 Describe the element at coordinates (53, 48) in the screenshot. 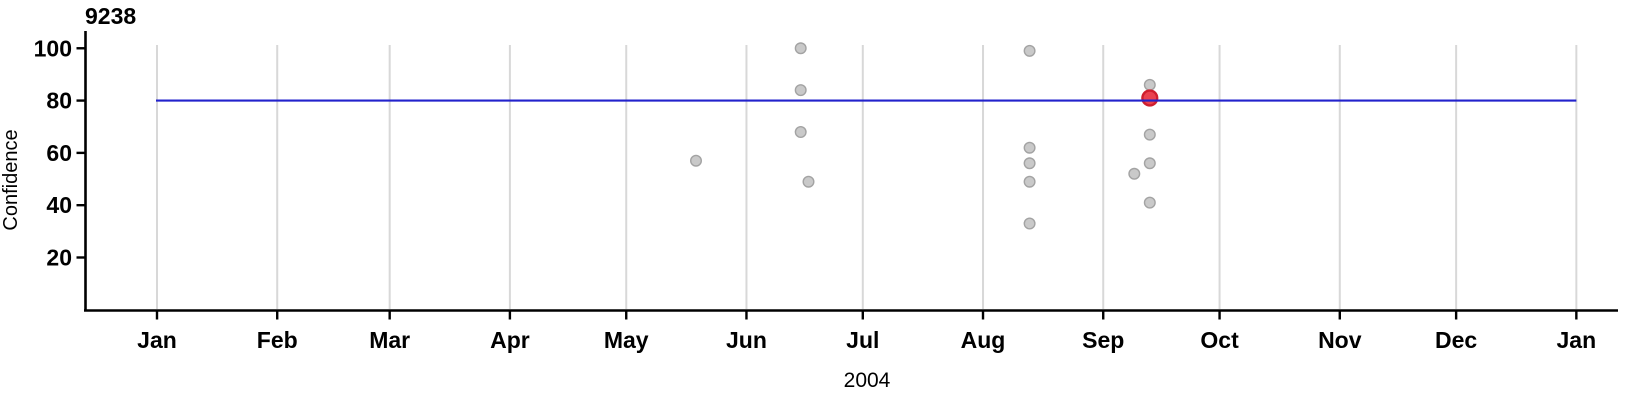

I see `y-axis-tick-label: 100` at that location.